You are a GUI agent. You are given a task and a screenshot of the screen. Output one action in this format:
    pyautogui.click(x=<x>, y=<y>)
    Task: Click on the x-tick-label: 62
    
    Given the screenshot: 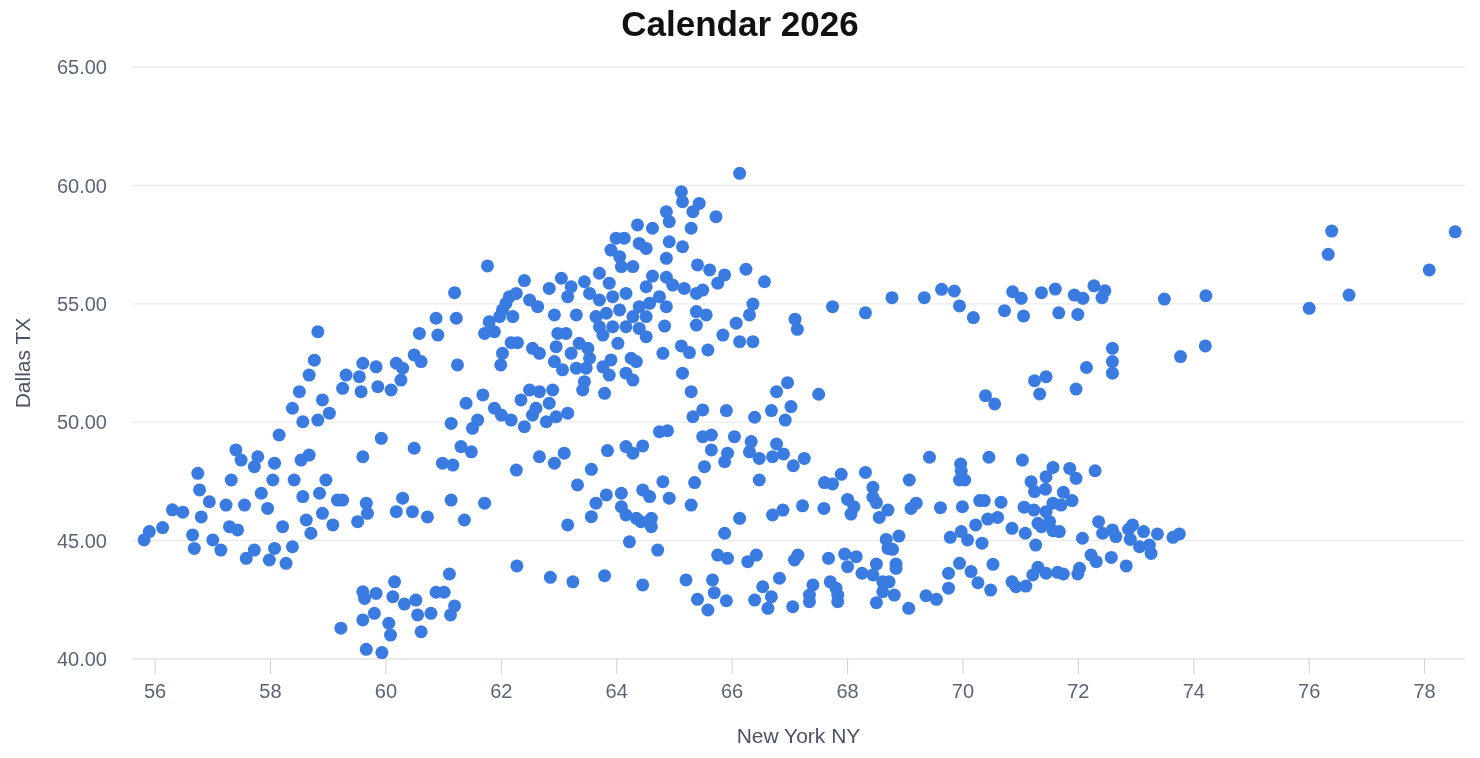 What is the action you would take?
    pyautogui.click(x=501, y=691)
    